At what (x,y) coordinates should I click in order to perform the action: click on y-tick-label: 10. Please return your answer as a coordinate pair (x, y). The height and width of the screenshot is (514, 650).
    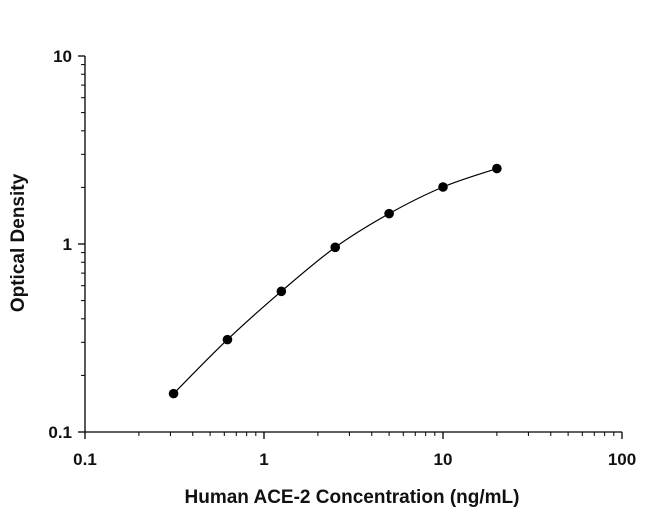
    Looking at the image, I should click on (62, 56).